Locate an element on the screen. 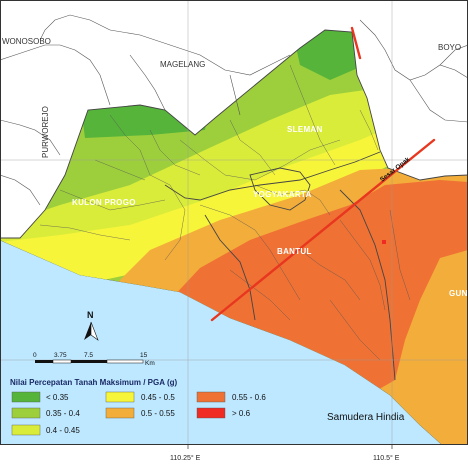 The height and width of the screenshot is (468, 468). scale-tick-0: 0 is located at coordinates (35, 355).